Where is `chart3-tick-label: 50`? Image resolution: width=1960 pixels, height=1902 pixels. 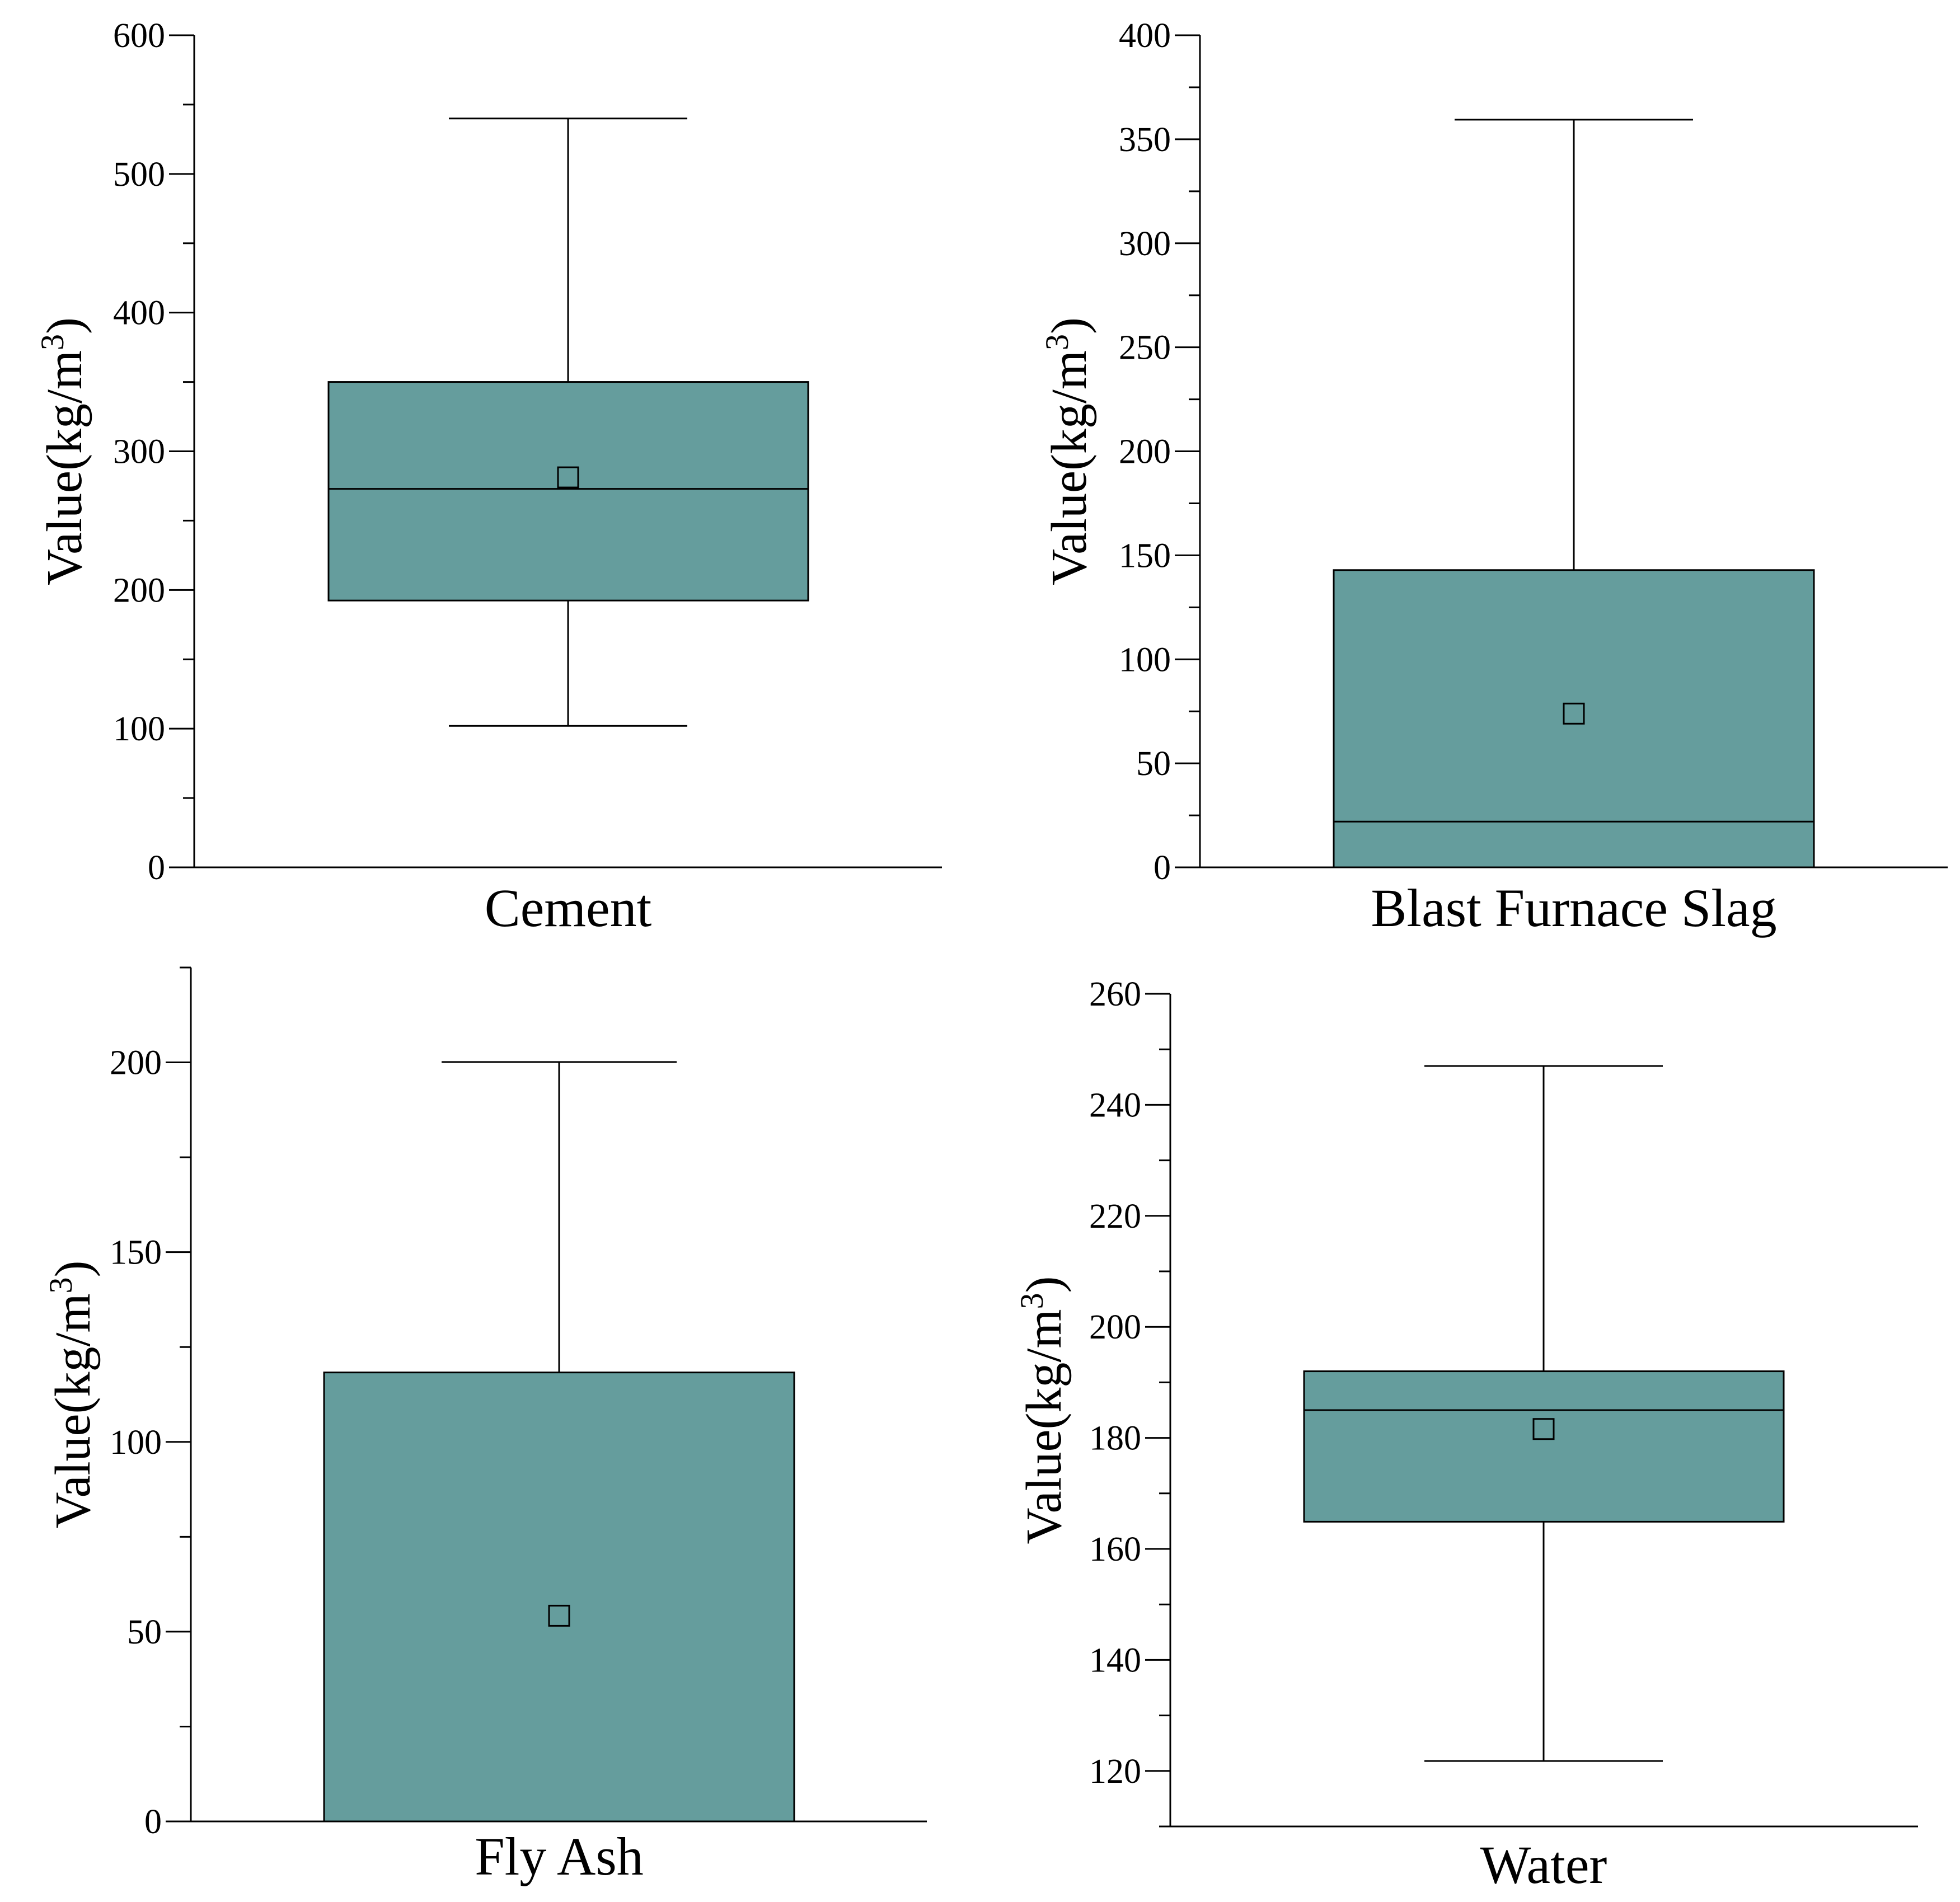
chart3-tick-label: 50 is located at coordinates (144, 1632).